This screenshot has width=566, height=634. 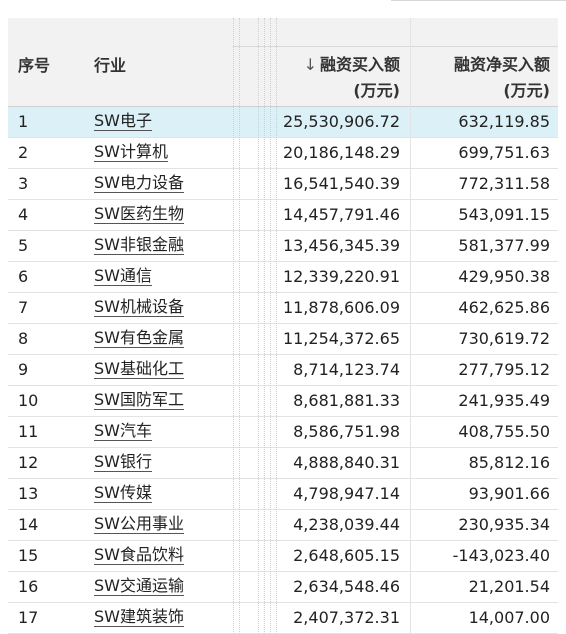 I want to click on header-financing-buy: ↓ 融资买入额 (万元), so click(x=352, y=78).